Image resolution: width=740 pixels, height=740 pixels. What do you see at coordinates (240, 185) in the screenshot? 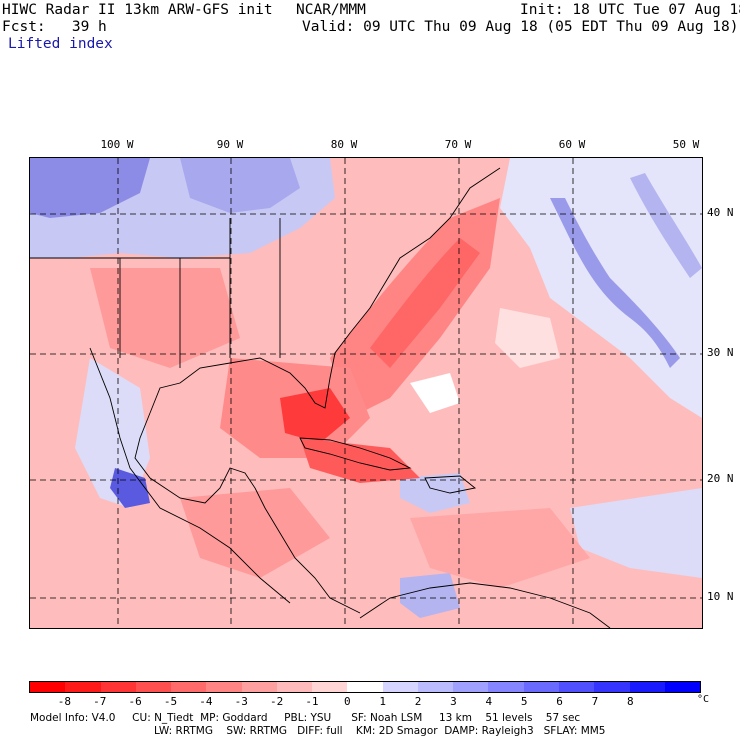
I see `stable-core-upper-midwest` at bounding box center [240, 185].